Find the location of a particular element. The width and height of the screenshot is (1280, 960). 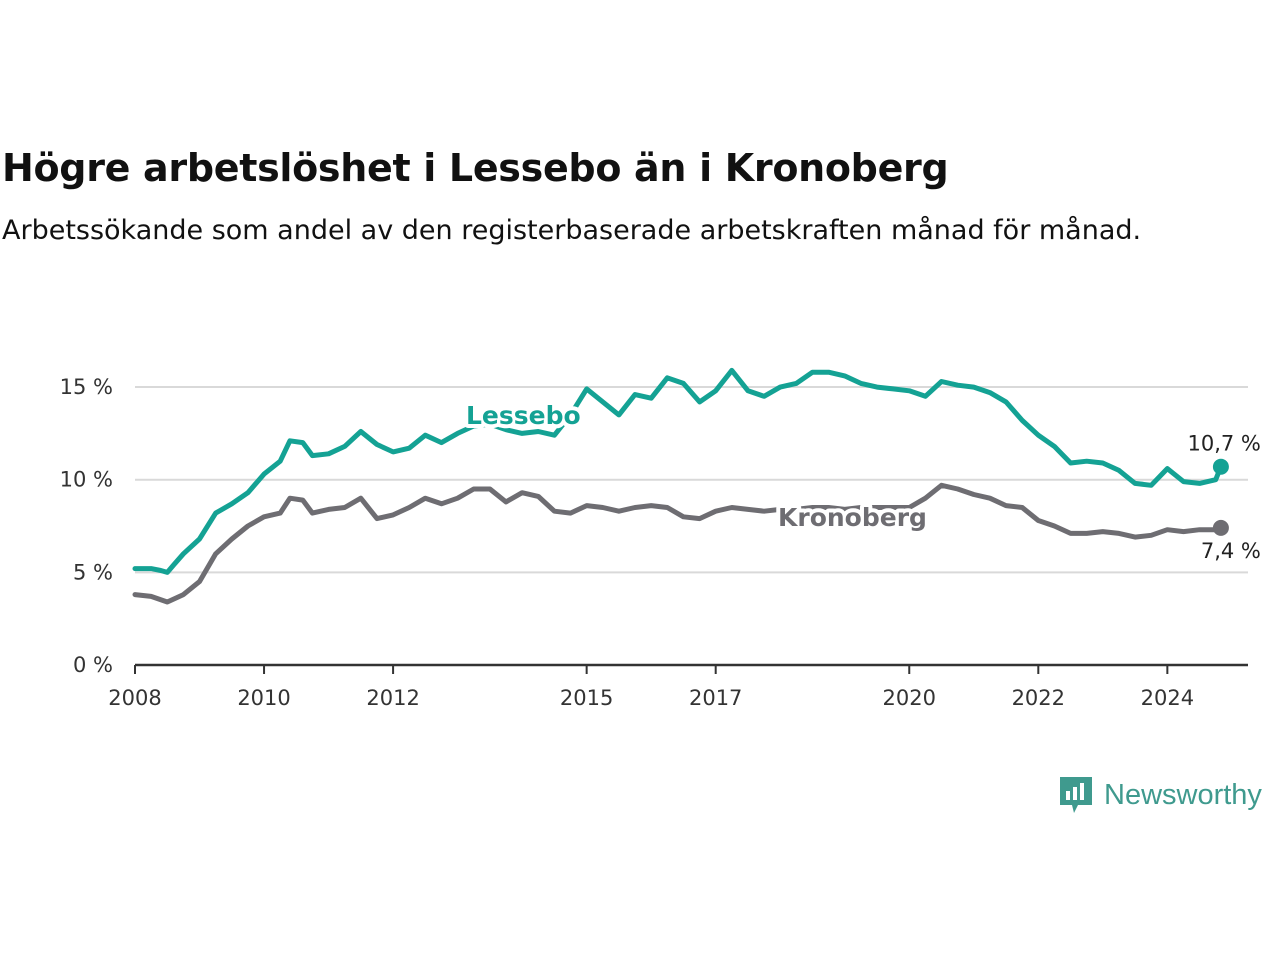

lessebo-end-value: 10,7 % is located at coordinates (1224, 444).